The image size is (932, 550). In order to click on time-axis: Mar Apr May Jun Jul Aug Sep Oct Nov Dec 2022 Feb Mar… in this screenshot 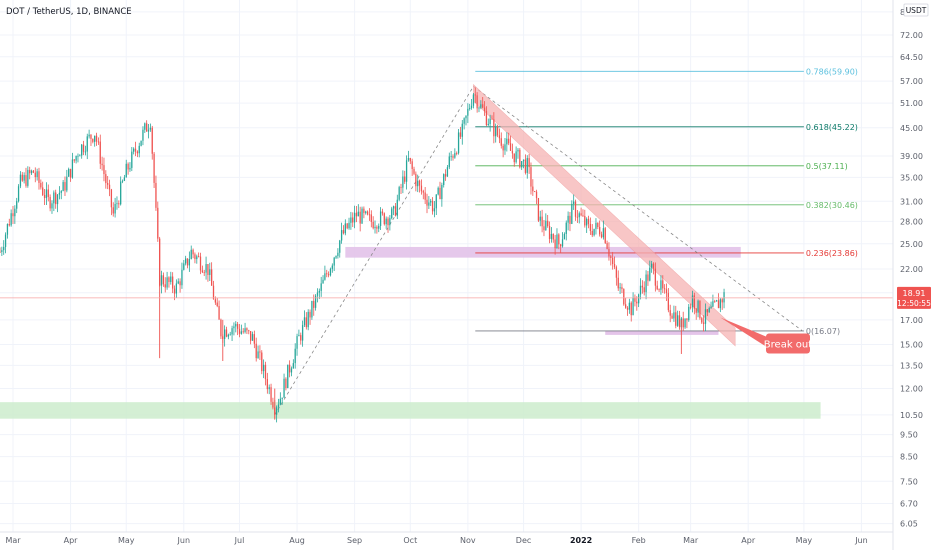, I will do `click(446, 538)`.